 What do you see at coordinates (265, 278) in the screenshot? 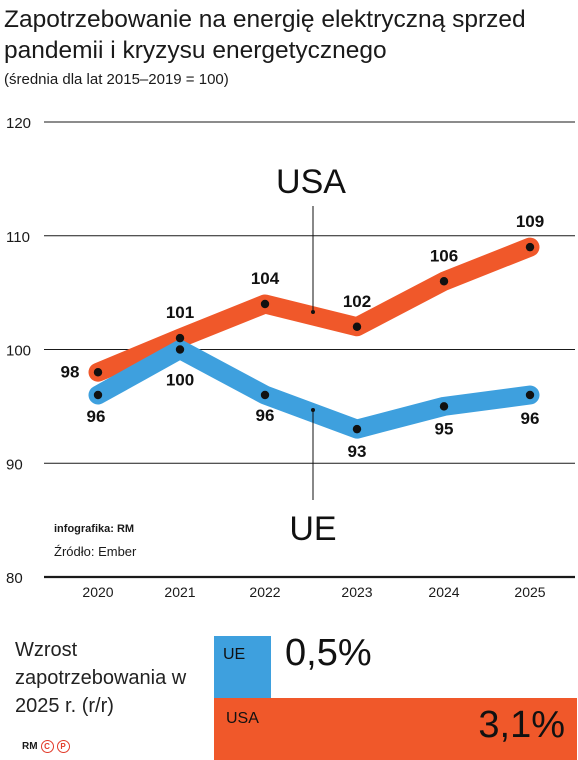
I see `data-label: 104` at bounding box center [265, 278].